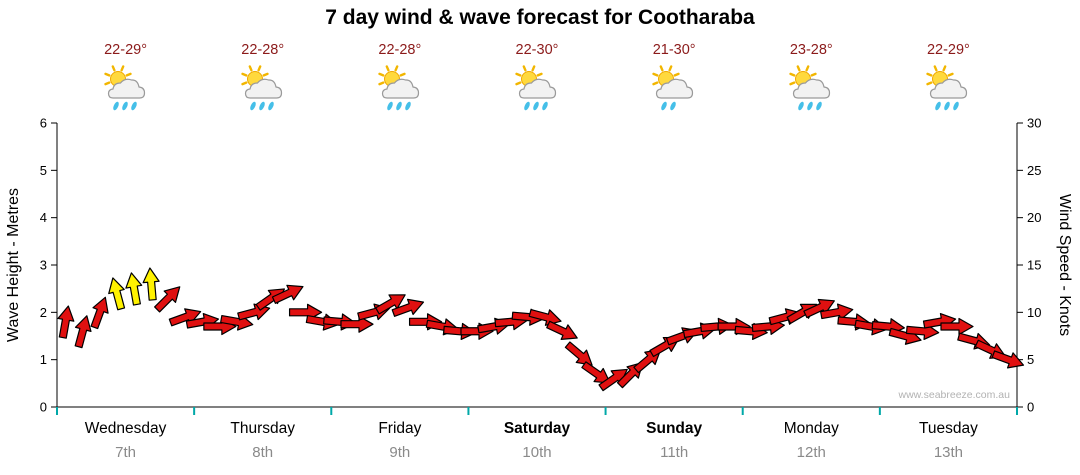  Describe the element at coordinates (43, 123) in the screenshot. I see `left-tick-label: 6` at that location.